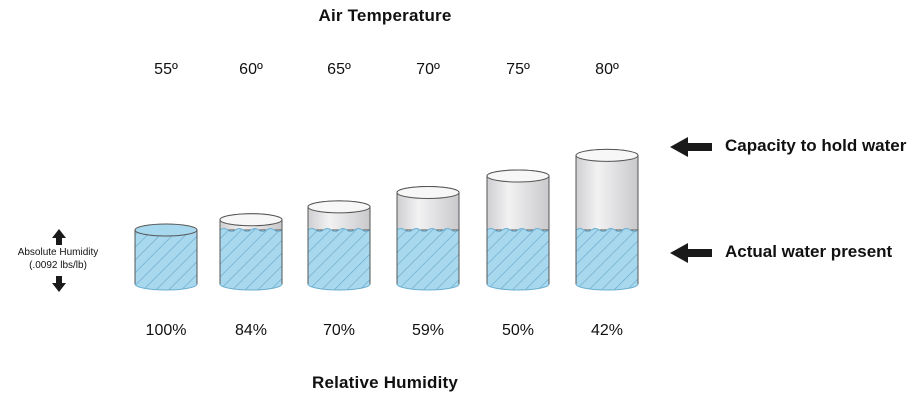 This screenshot has width=920, height=405. What do you see at coordinates (428, 69) in the screenshot?
I see `temperature-label: 70º` at bounding box center [428, 69].